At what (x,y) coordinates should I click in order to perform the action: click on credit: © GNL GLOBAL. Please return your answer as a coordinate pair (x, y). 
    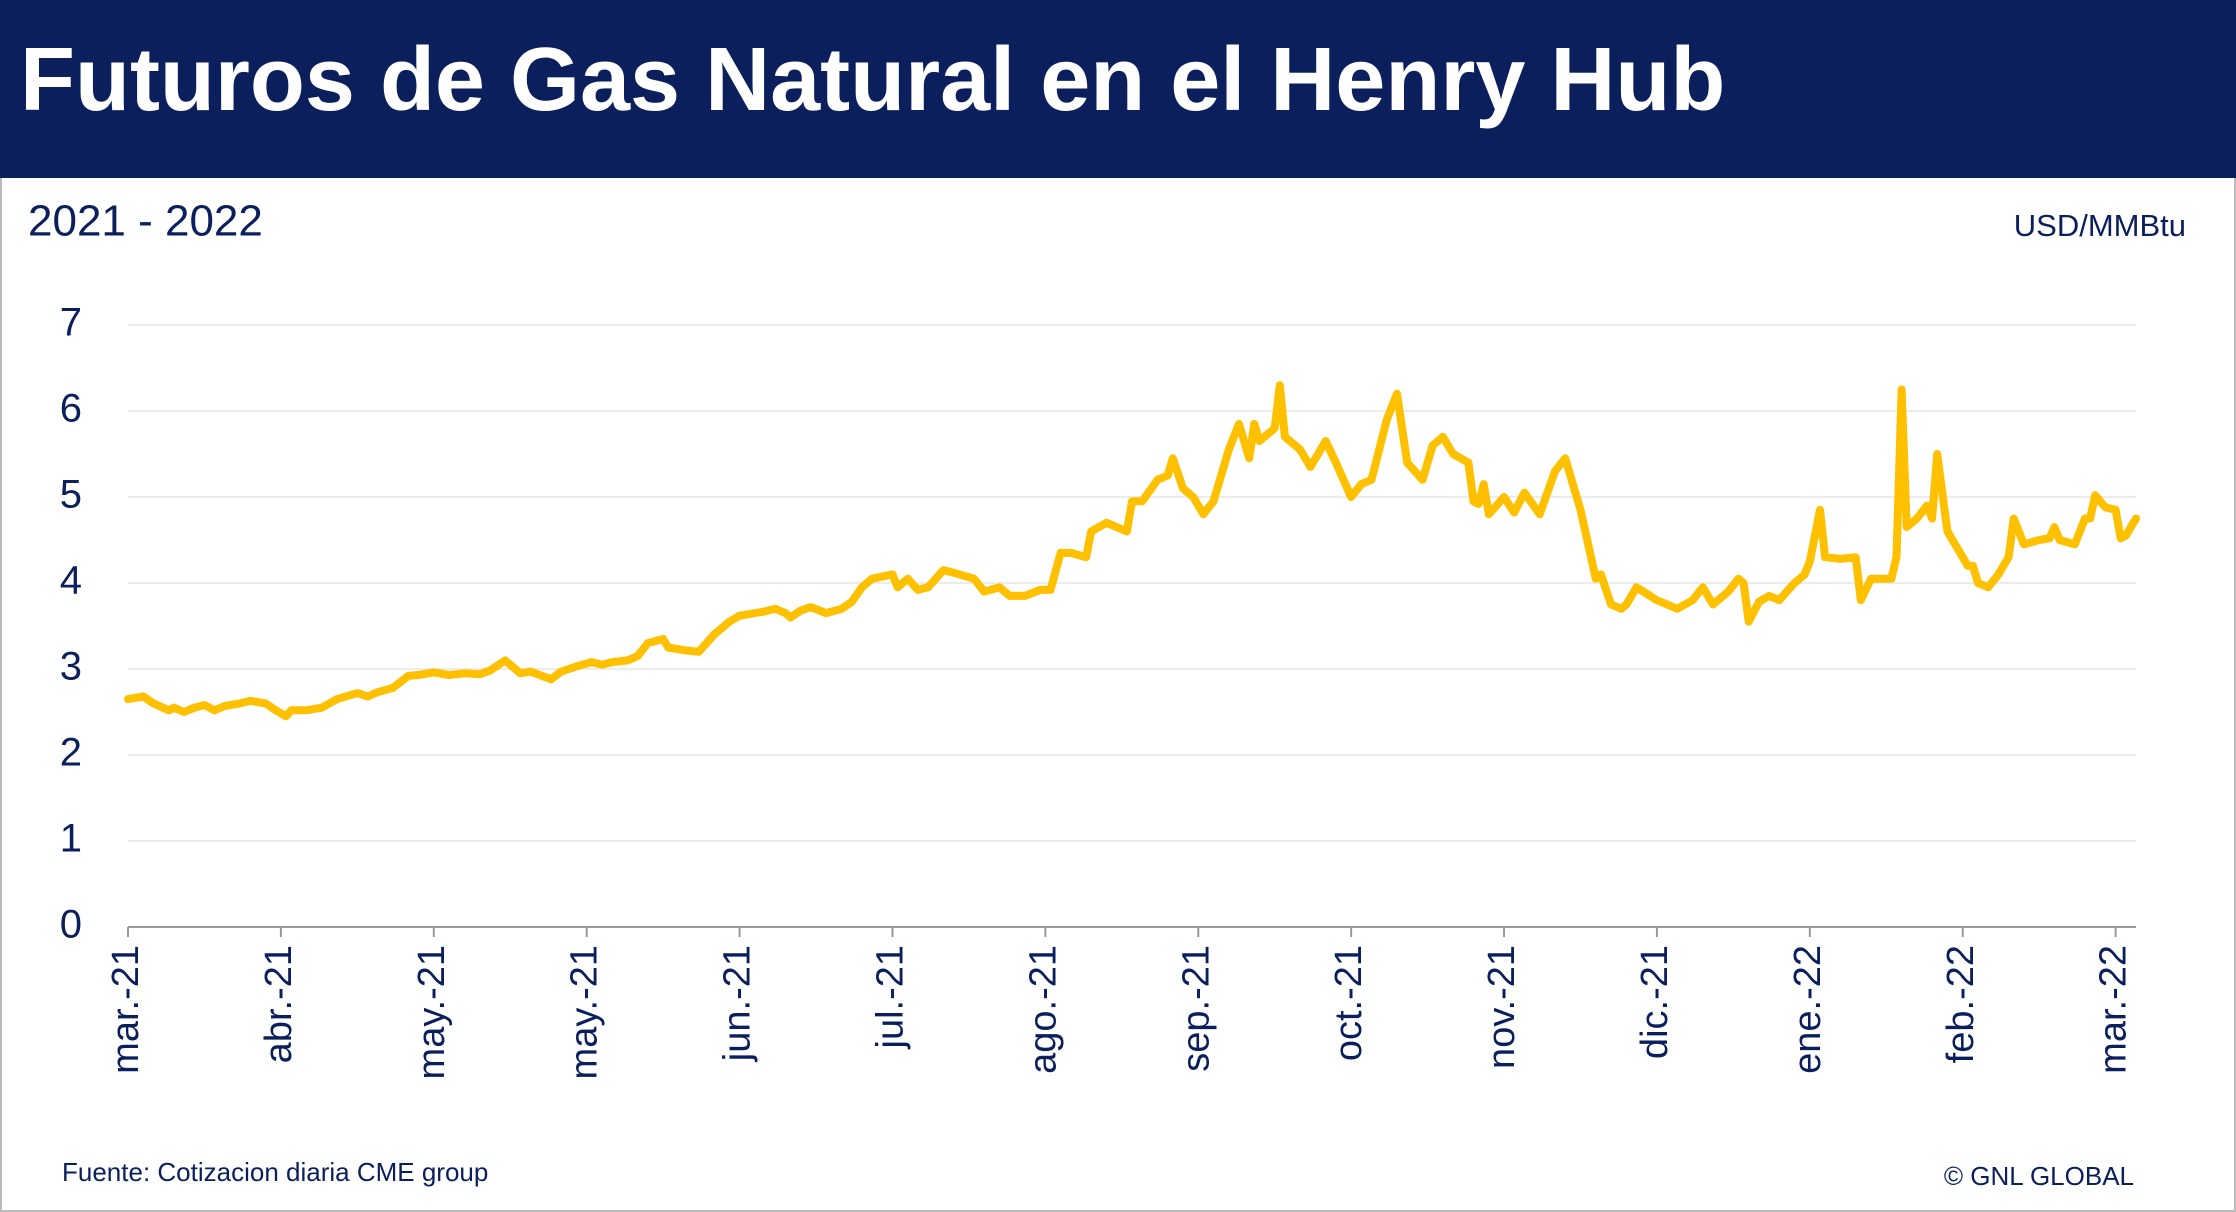
    Looking at the image, I should click on (2039, 1176).